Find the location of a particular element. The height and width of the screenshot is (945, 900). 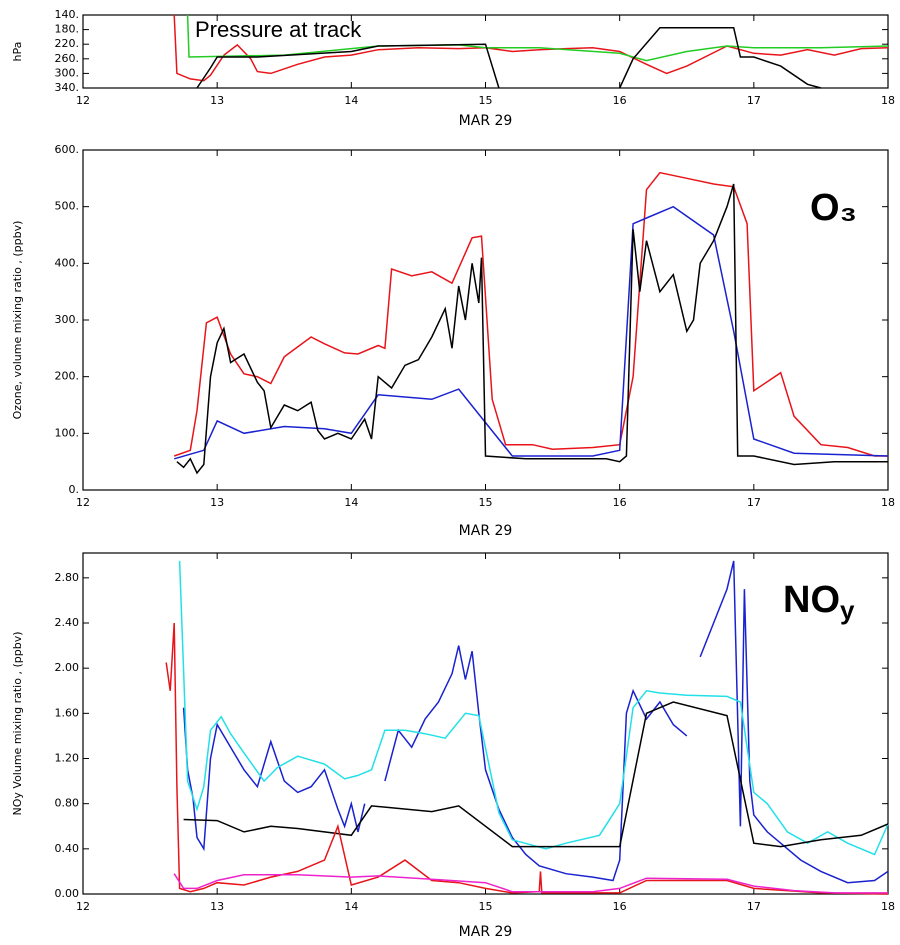

y-tick-label: 200. is located at coordinates (67, 376).